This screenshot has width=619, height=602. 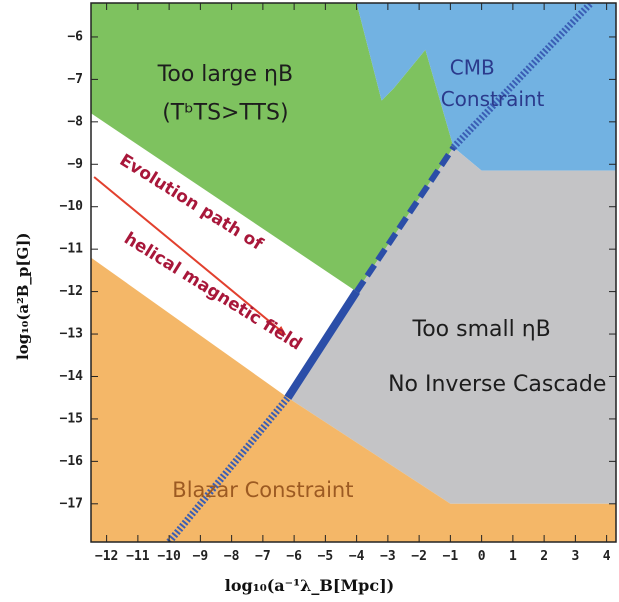 I want to click on annotation-6: Too small ηB, so click(x=481, y=329).